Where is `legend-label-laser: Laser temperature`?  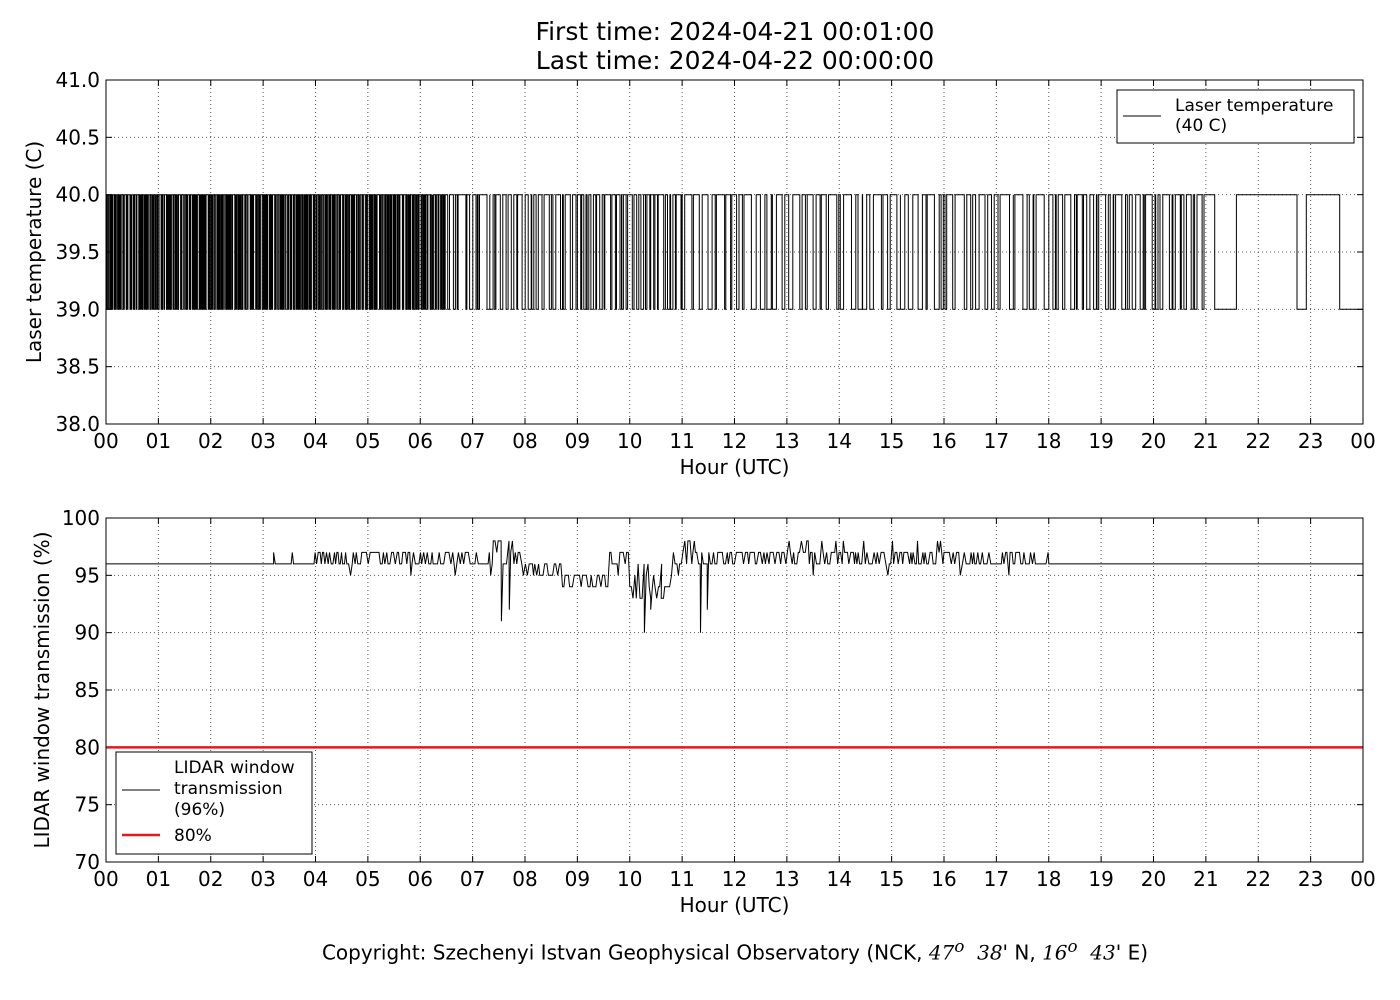 legend-label-laser: Laser temperature is located at coordinates (1254, 106).